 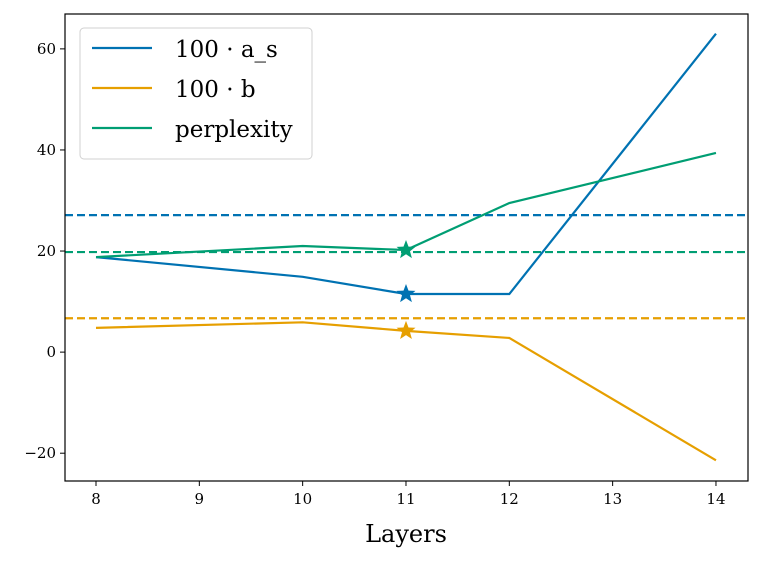 What do you see at coordinates (46, 150) in the screenshot?
I see `y-tick-label: 40` at bounding box center [46, 150].